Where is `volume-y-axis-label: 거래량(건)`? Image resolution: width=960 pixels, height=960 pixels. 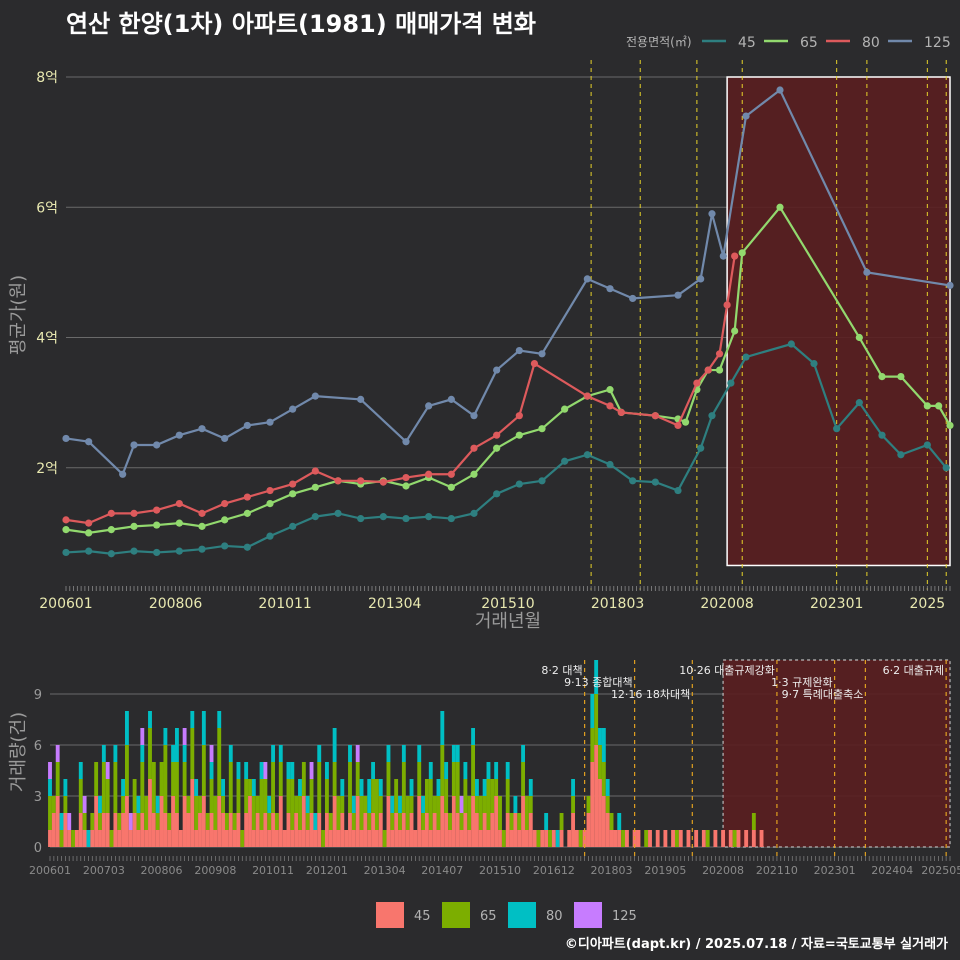
volume-y-axis-label: 거래량(건) is located at coordinates (18, 752).